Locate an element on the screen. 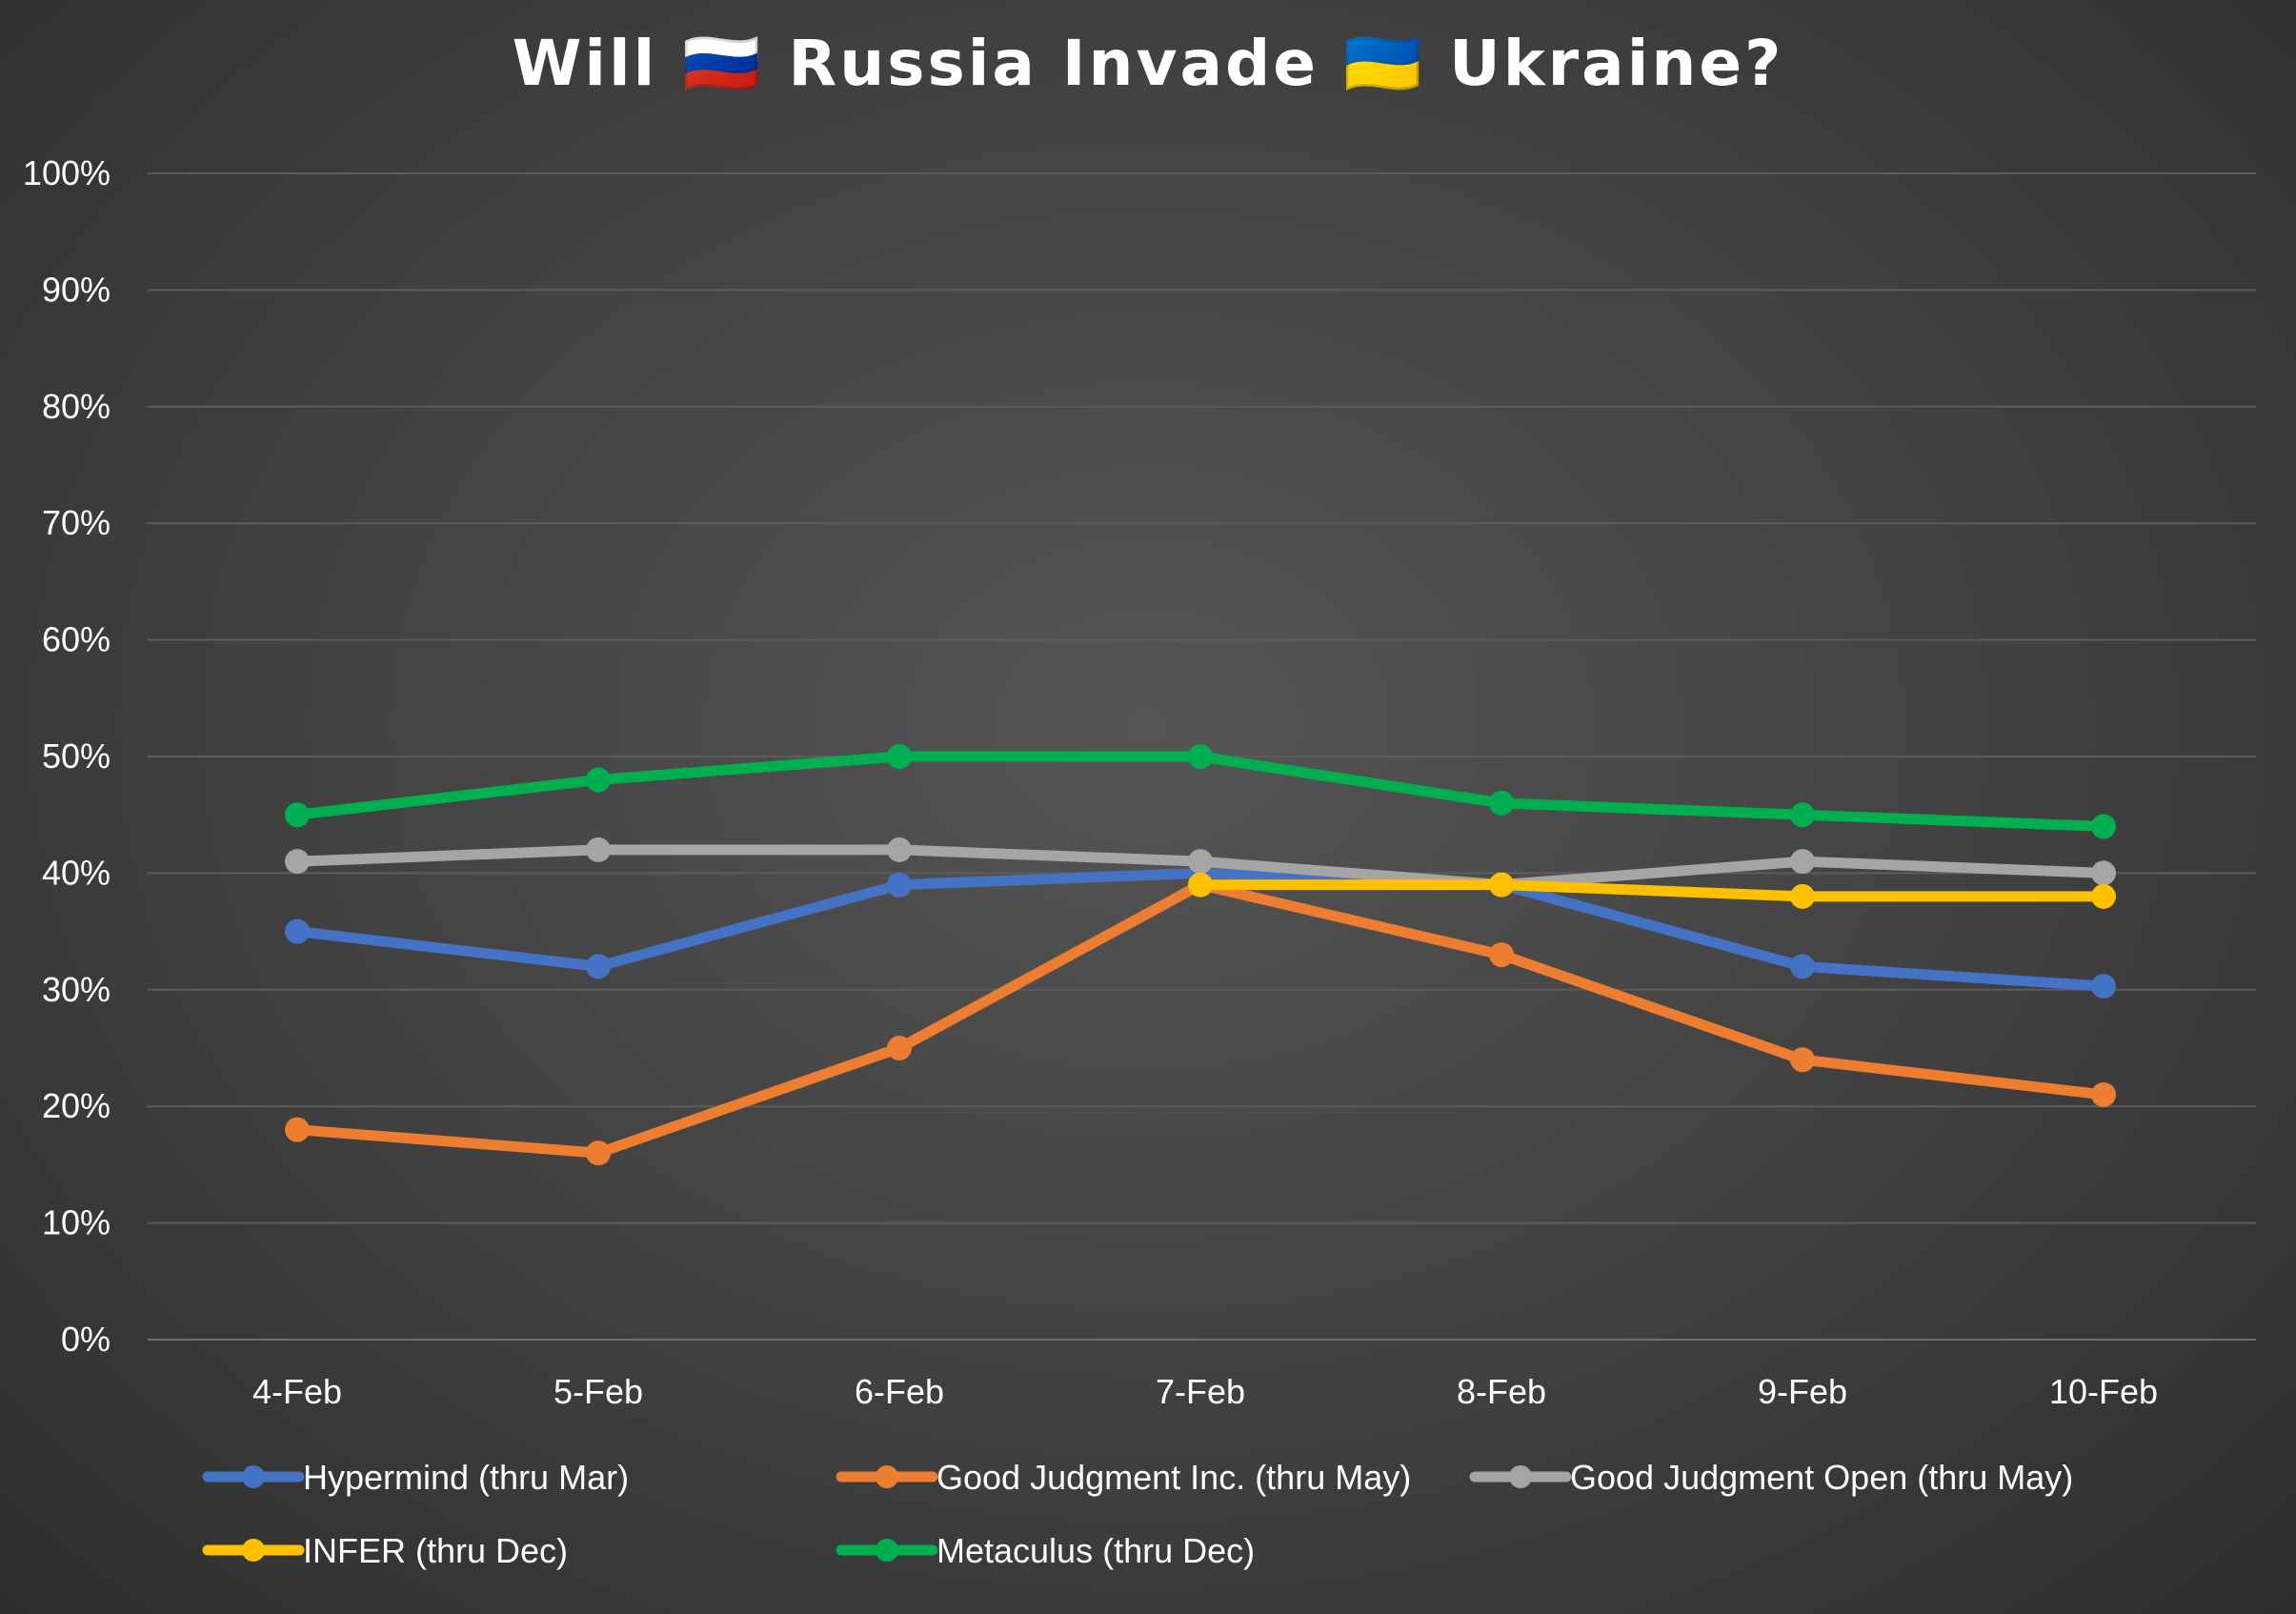  legend-item: INFER (thru Dec) is located at coordinates (385, 1551).